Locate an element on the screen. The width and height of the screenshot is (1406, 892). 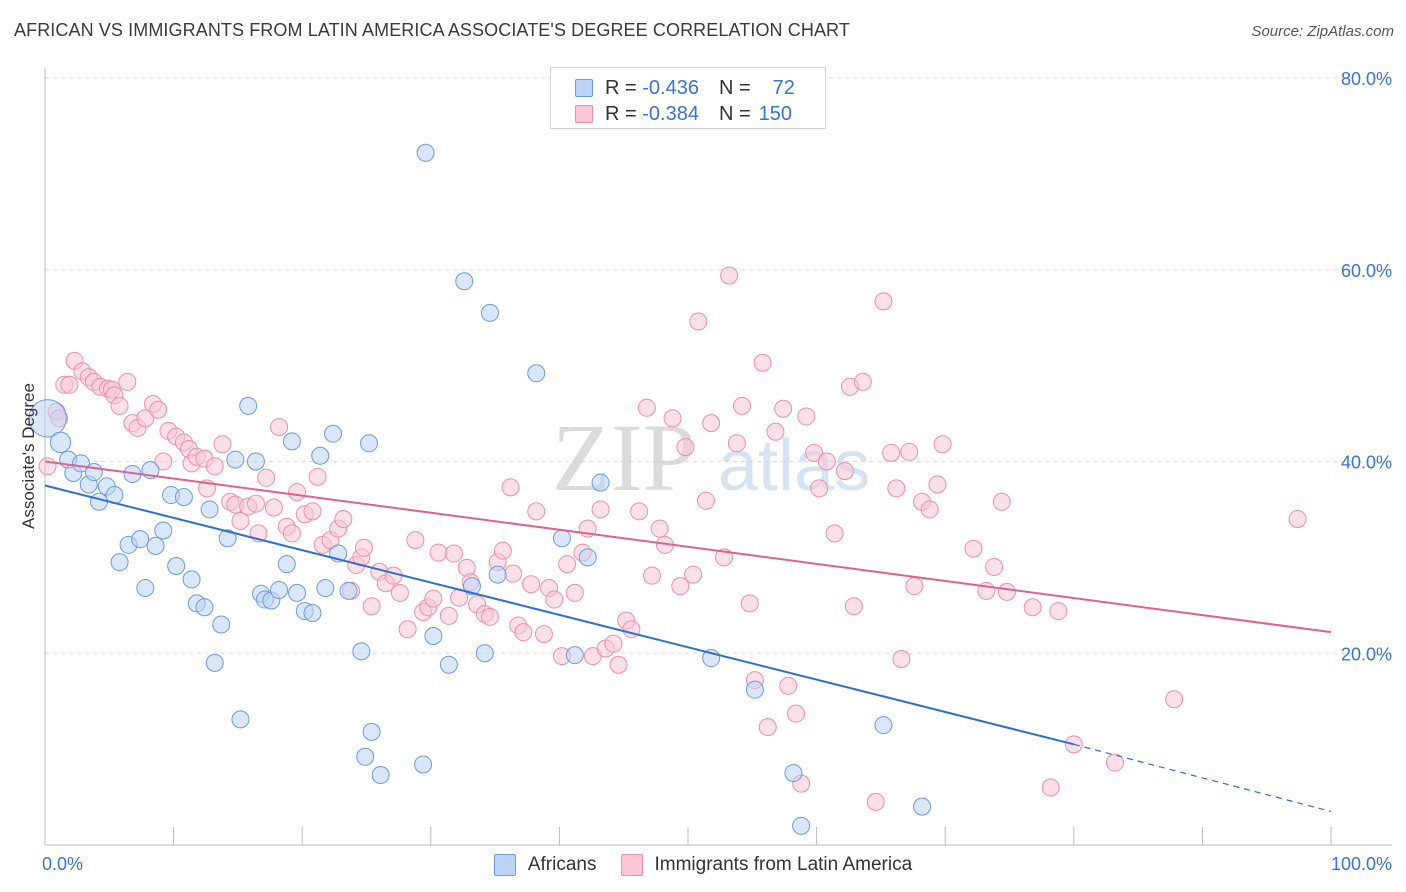
source-label: Source: ZipAtlas.com is located at coordinates (1322, 31).